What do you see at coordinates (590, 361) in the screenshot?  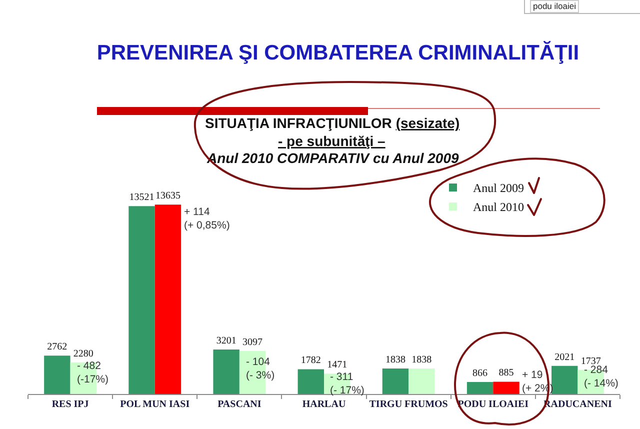 I see `data-label: 1737` at bounding box center [590, 361].